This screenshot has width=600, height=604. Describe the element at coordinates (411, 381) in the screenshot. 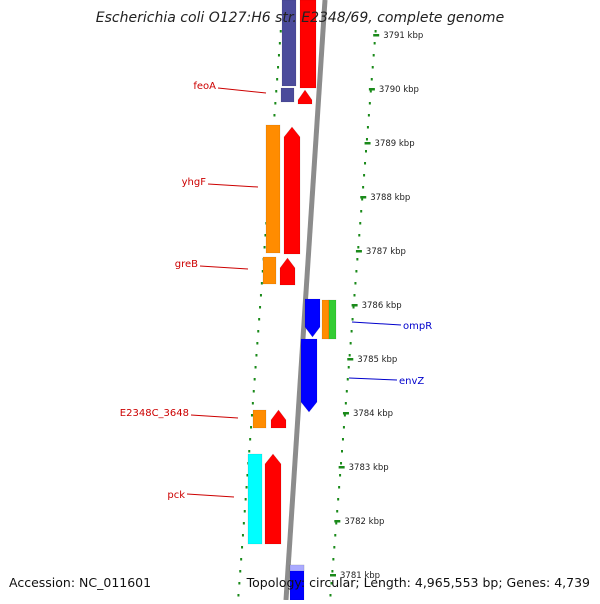

I see `gene-label-envz: envZ` at that location.